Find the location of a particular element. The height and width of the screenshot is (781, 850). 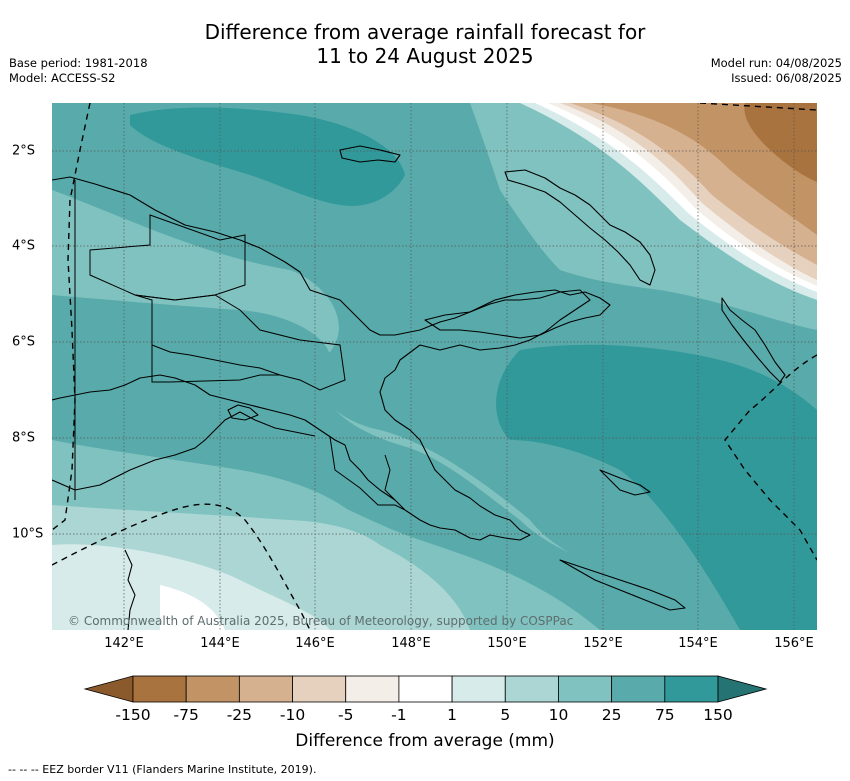

colorbar-extend-high is located at coordinates (742, 689).